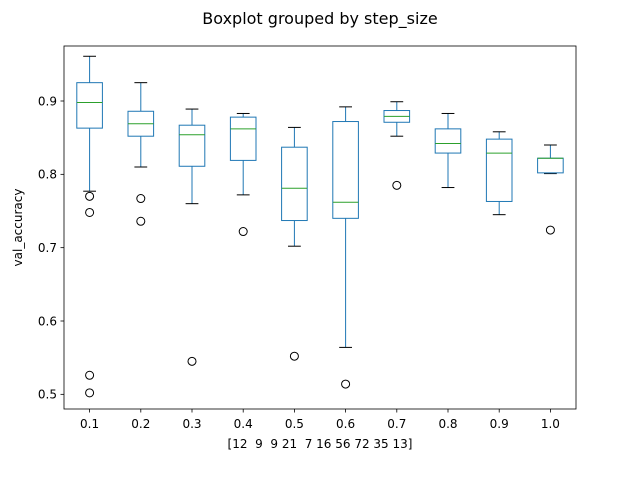 The height and width of the screenshot is (480, 640). I want to click on y-tick-label: 0.6, so click(47, 321).